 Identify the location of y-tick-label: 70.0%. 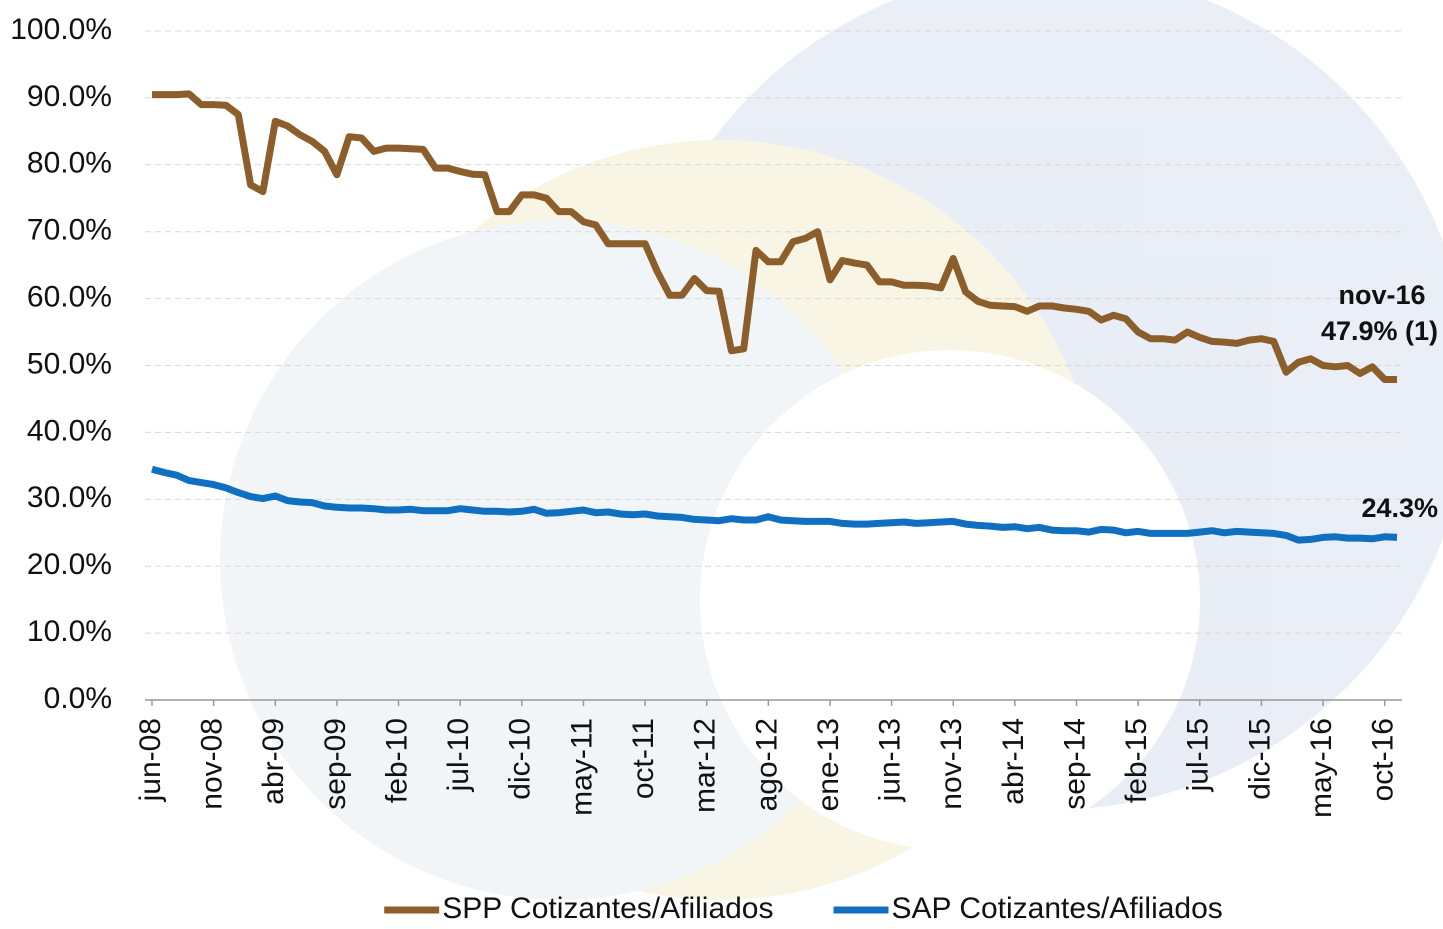
(69, 230).